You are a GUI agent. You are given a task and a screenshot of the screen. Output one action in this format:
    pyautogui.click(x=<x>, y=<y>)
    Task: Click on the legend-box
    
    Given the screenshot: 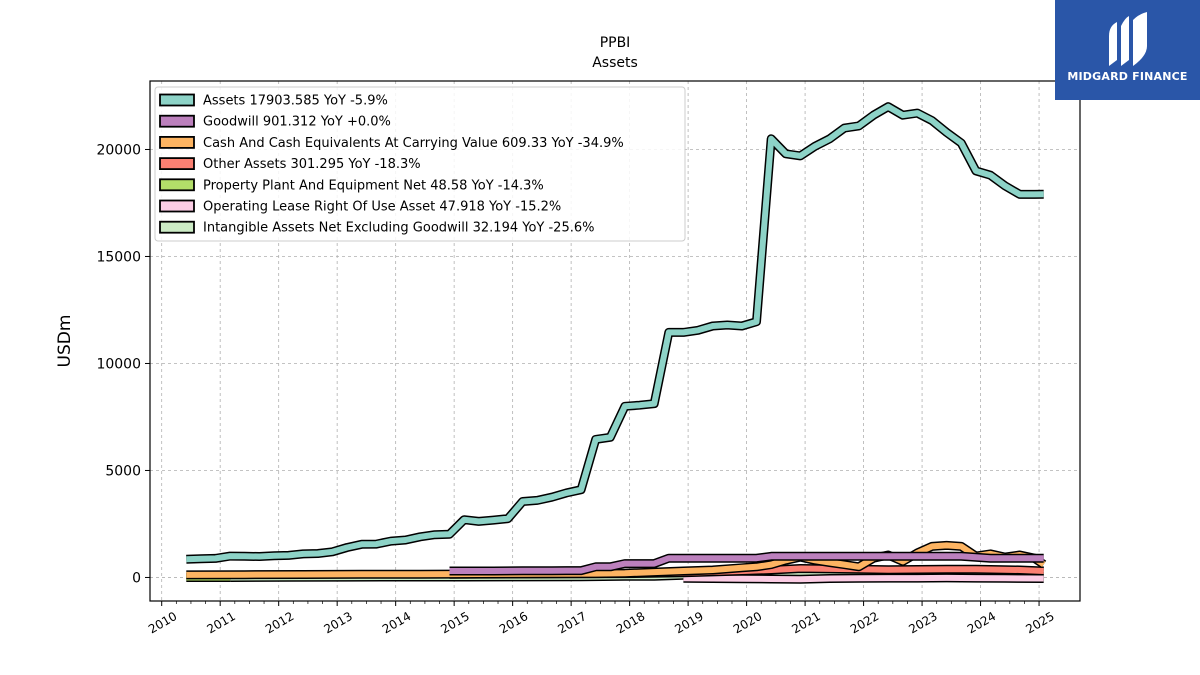 What is the action you would take?
    pyautogui.click(x=420, y=164)
    